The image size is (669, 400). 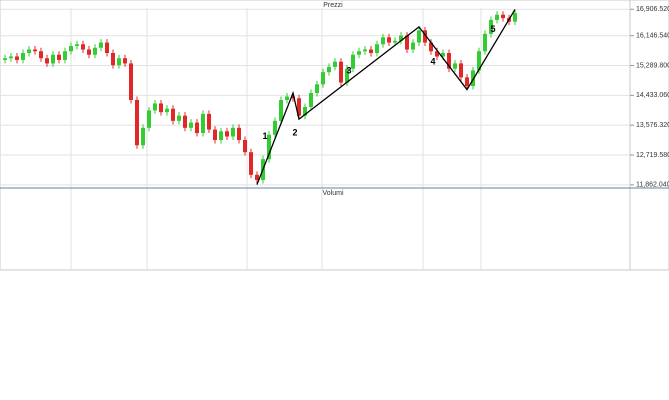 I want to click on wave-label: 1, so click(x=264, y=136).